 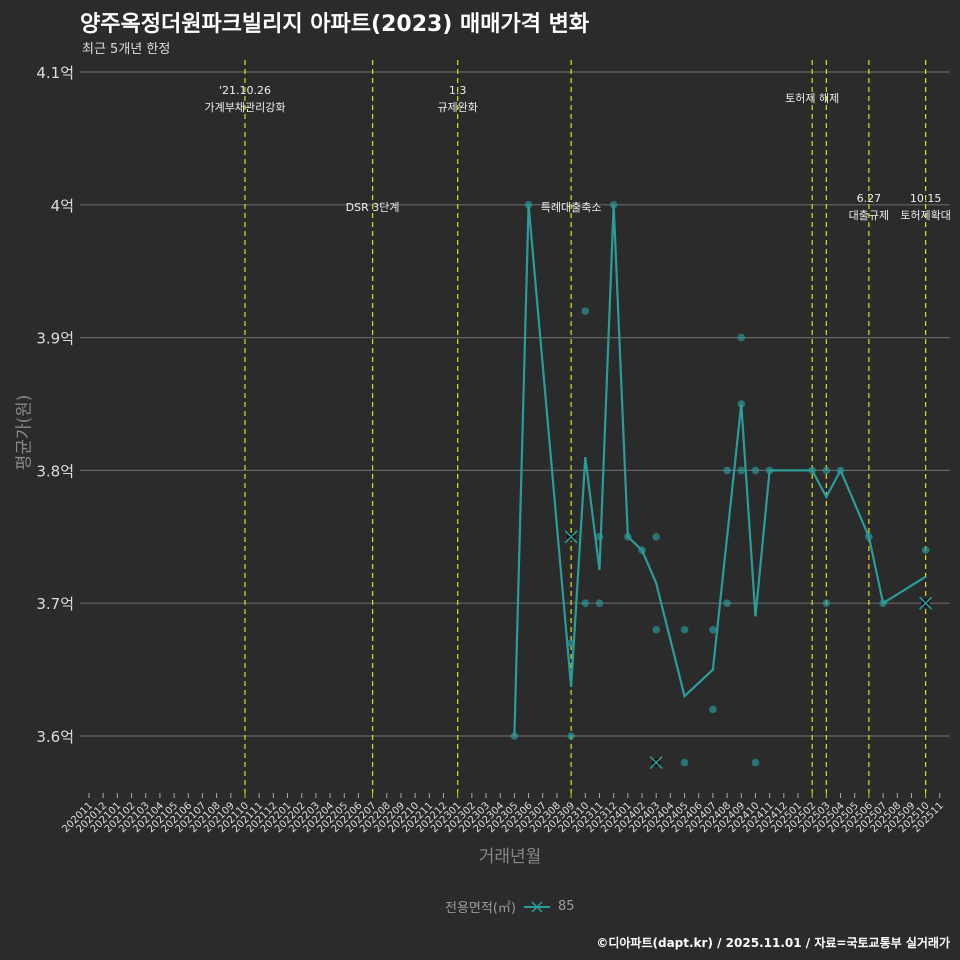 I want to click on event-date: 10.15, so click(x=926, y=198).